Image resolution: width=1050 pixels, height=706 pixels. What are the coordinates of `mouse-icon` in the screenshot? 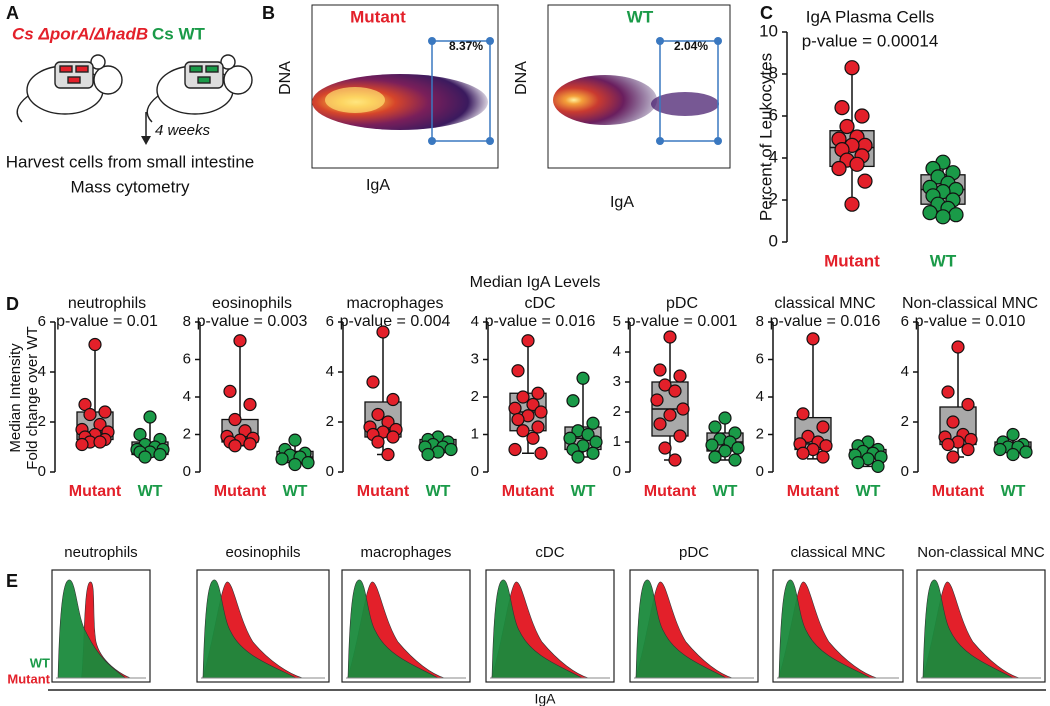 It's located at (69, 88).